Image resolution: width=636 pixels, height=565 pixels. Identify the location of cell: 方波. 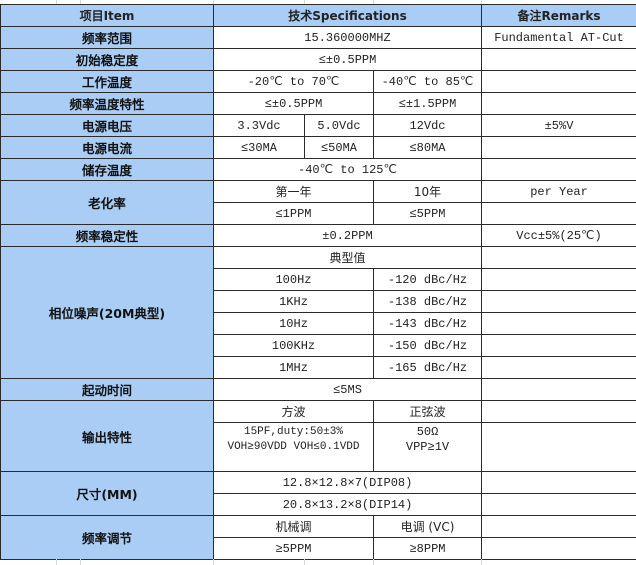
(293, 411).